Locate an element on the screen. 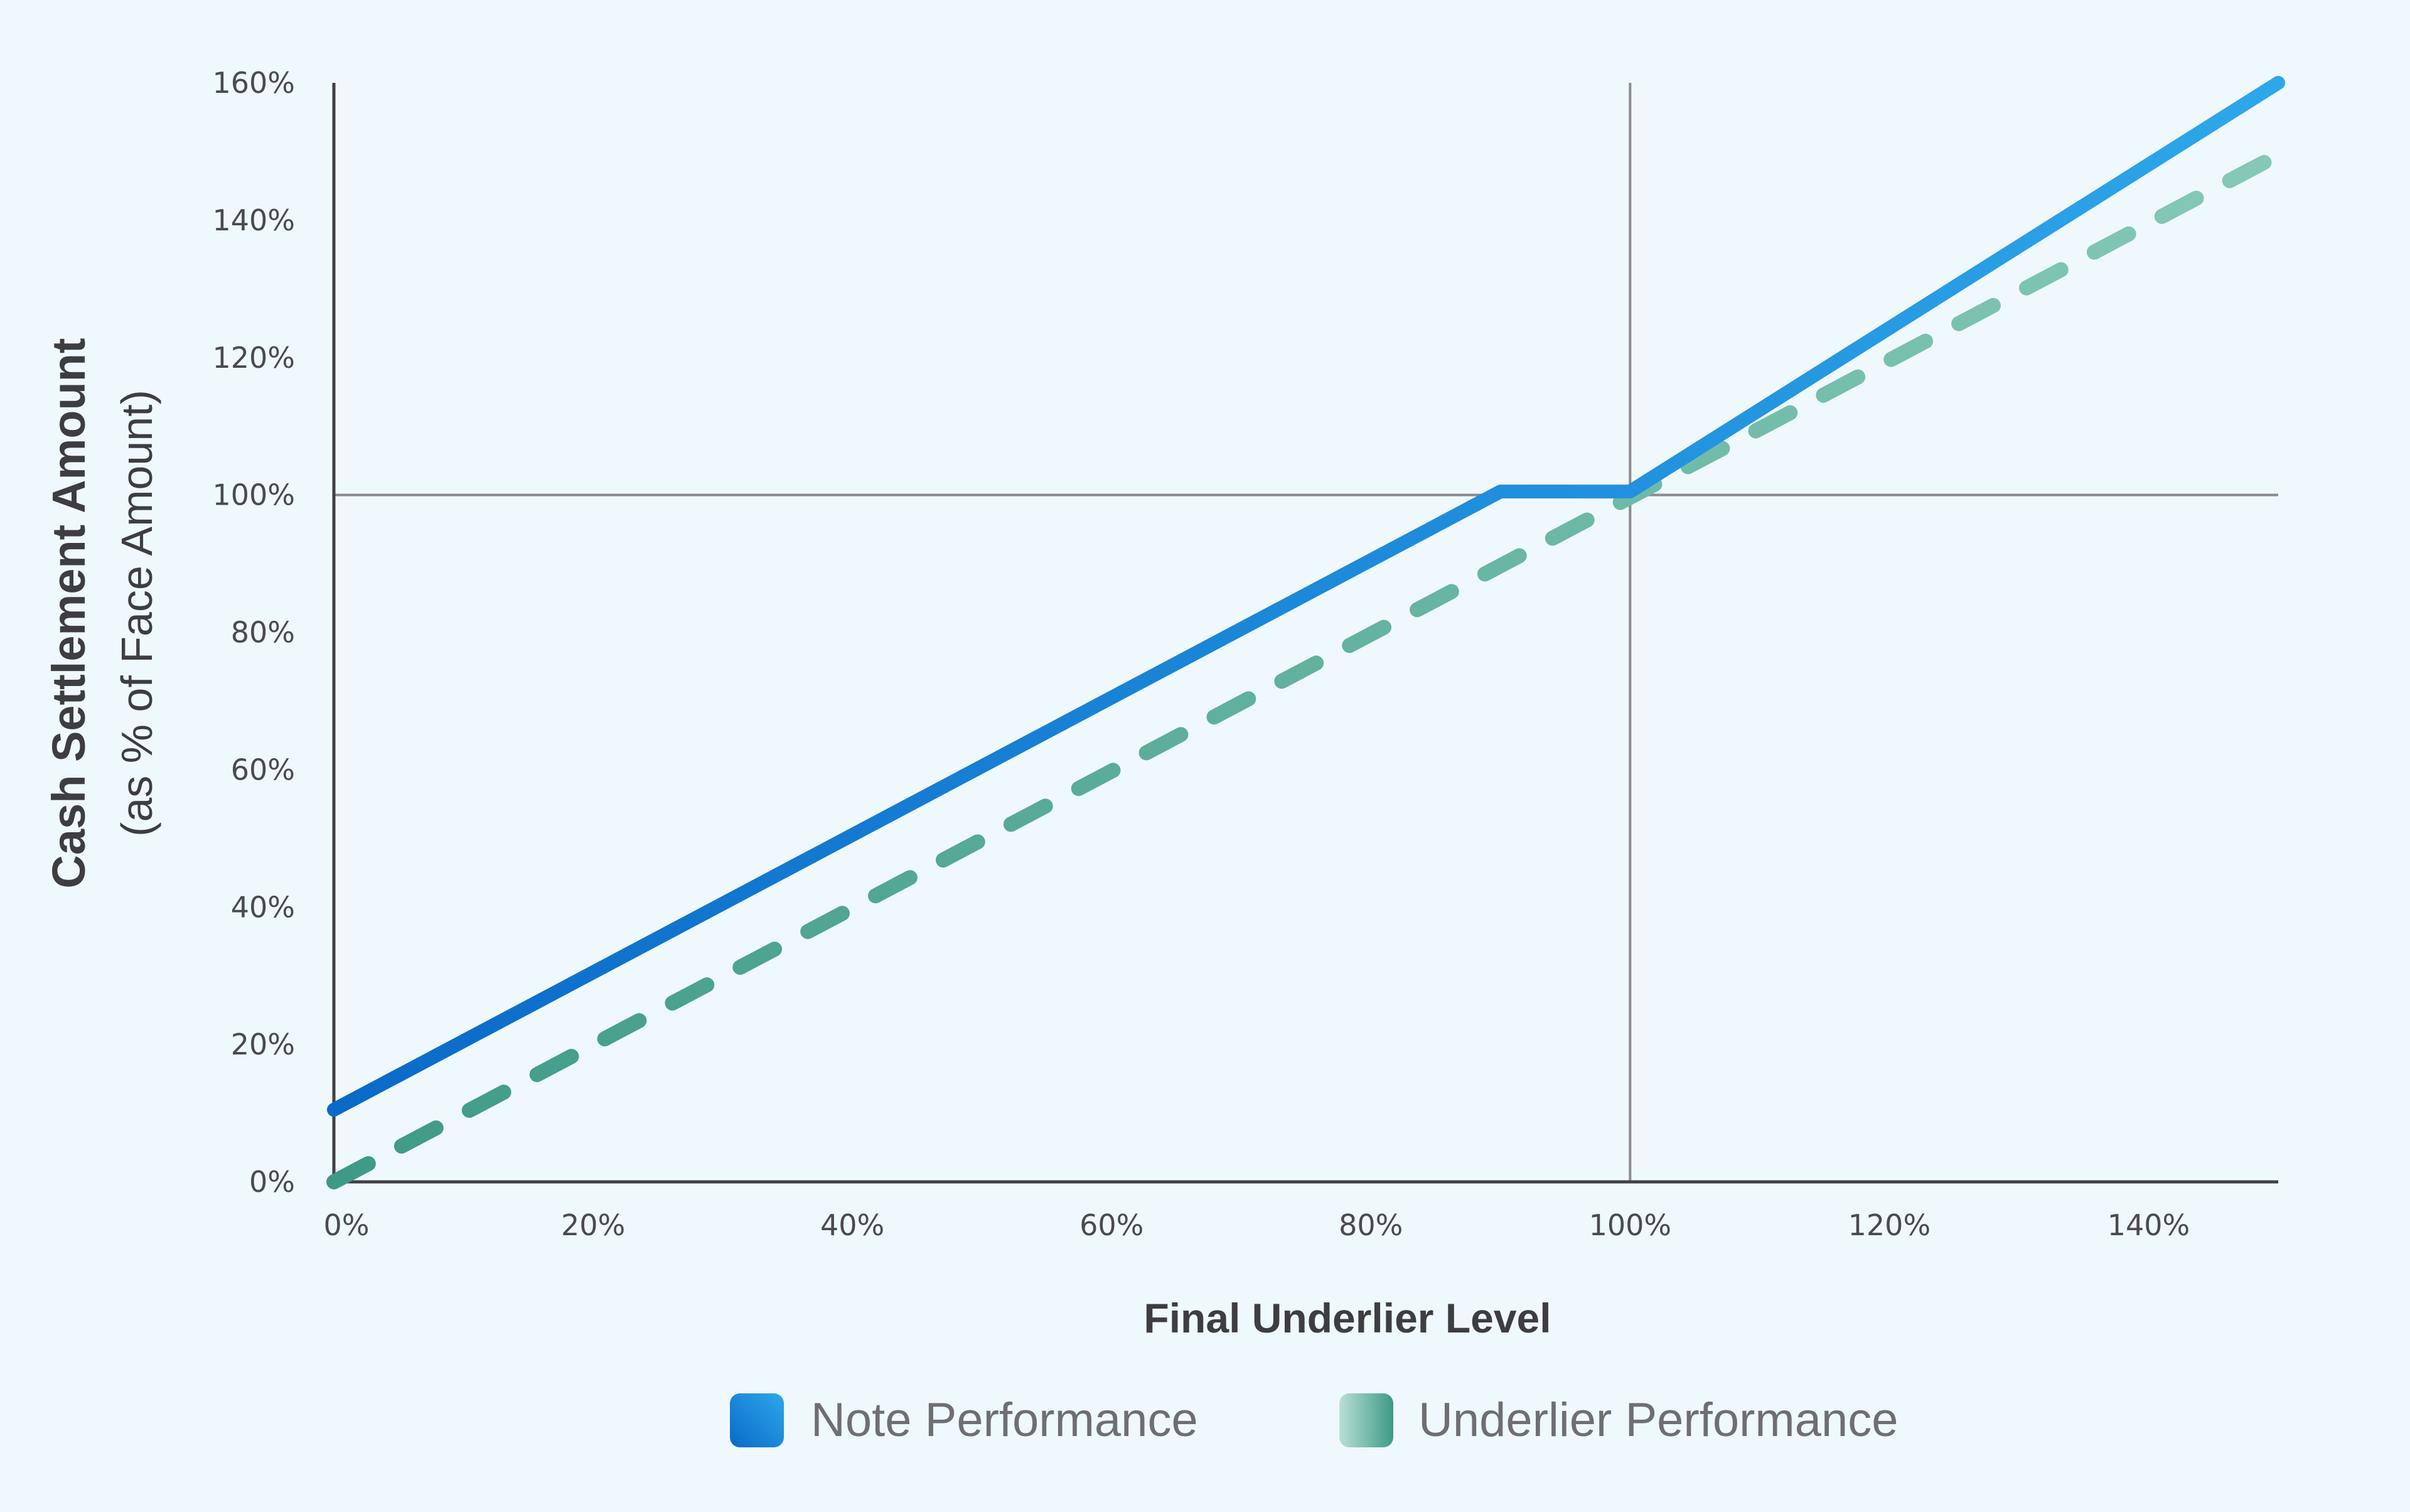 This screenshot has height=1512, width=2410. legend-item-underlier: Underlier Performance is located at coordinates (1619, 1420).